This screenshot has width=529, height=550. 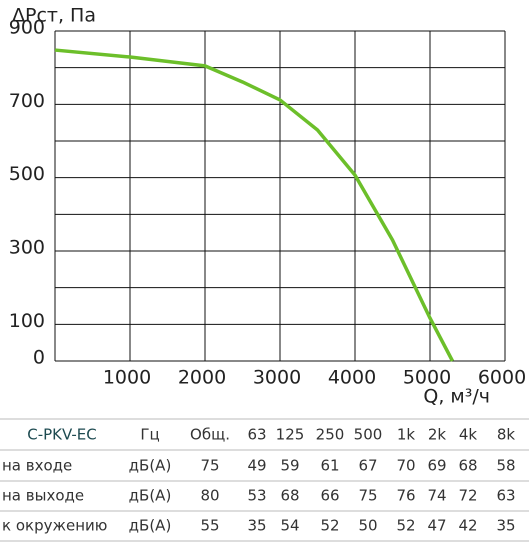 What do you see at coordinates (367, 466) in the screenshot?
I see `table-cell: 67` at bounding box center [367, 466].